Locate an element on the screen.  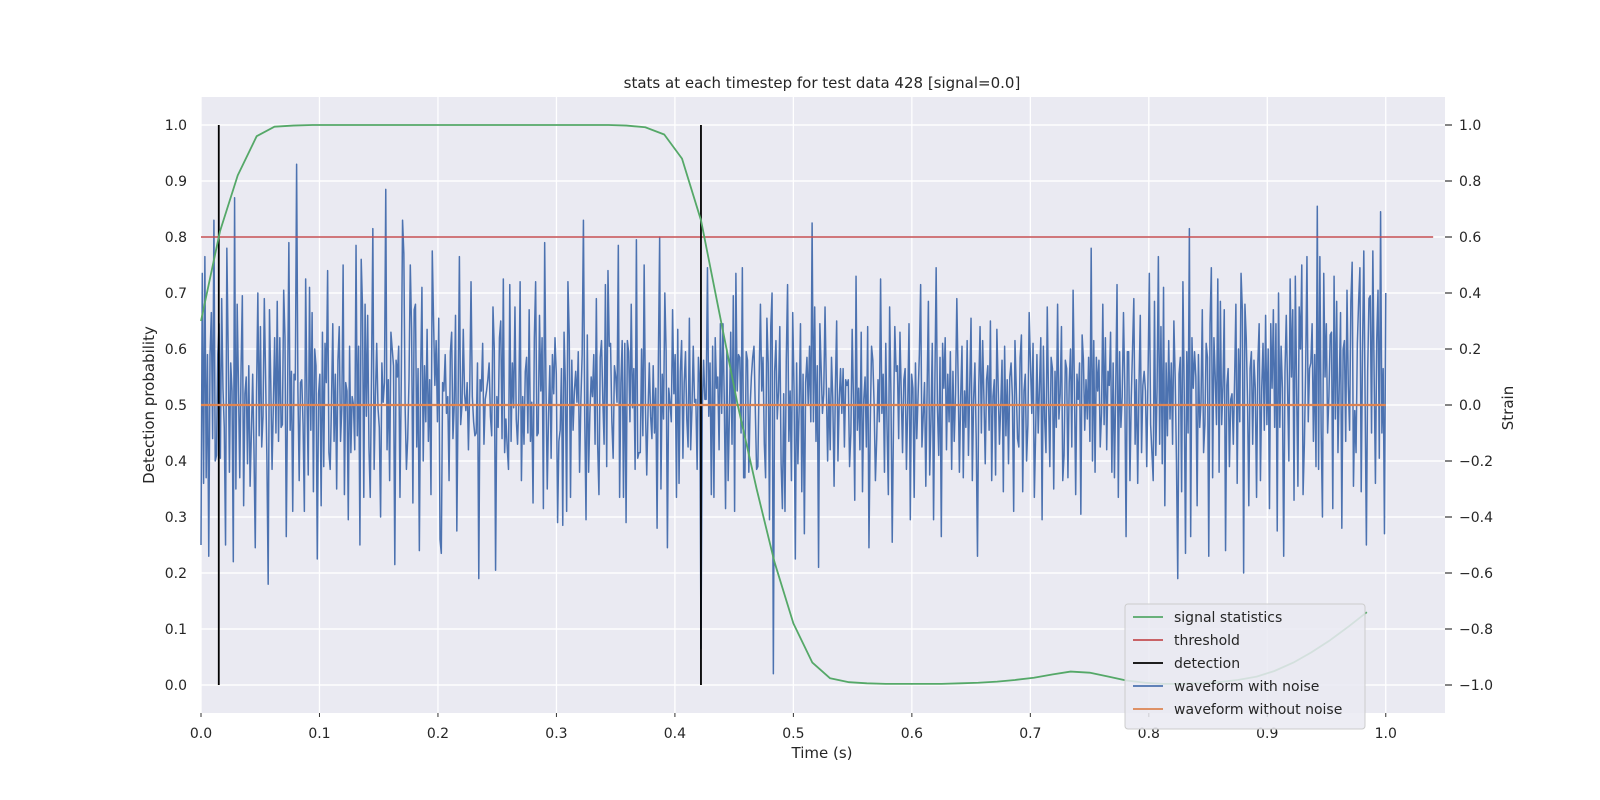
y-right-tick-label: −0.2 is located at coordinates (1476, 462).